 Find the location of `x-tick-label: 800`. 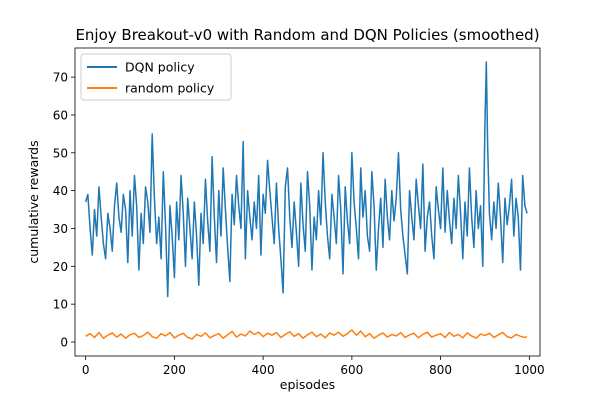

x-tick-label: 800 is located at coordinates (440, 370).